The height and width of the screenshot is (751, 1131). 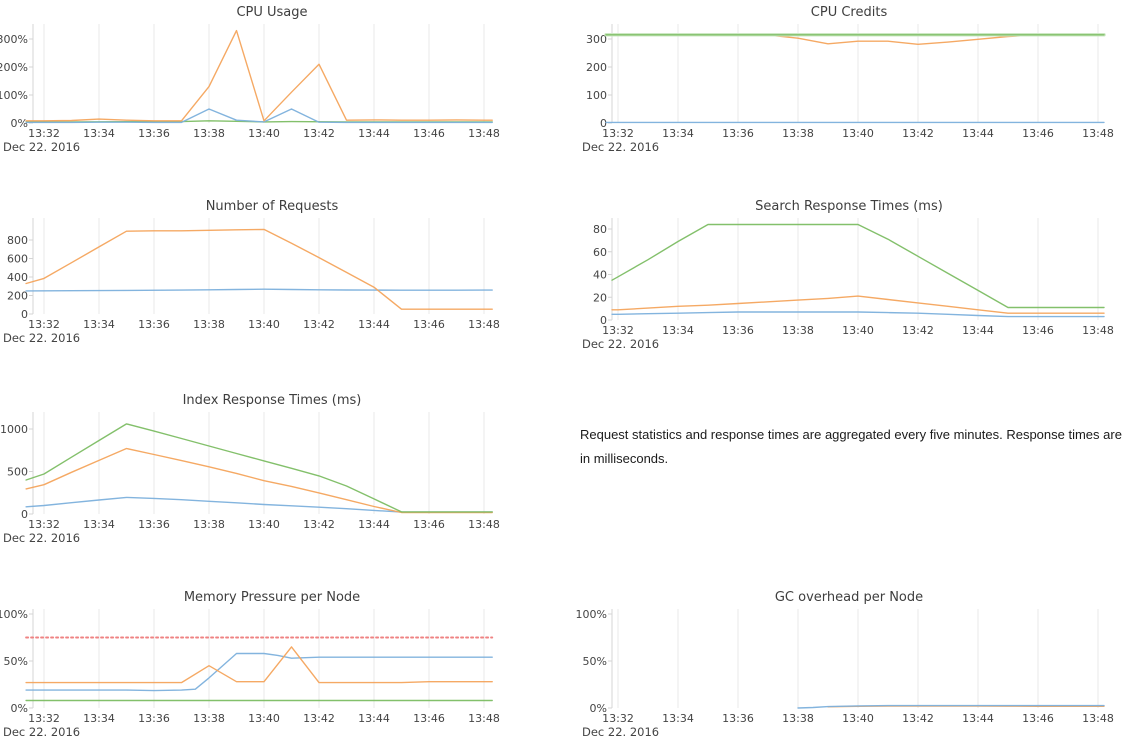 What do you see at coordinates (596, 95) in the screenshot?
I see `y-tick-label: 100` at bounding box center [596, 95].